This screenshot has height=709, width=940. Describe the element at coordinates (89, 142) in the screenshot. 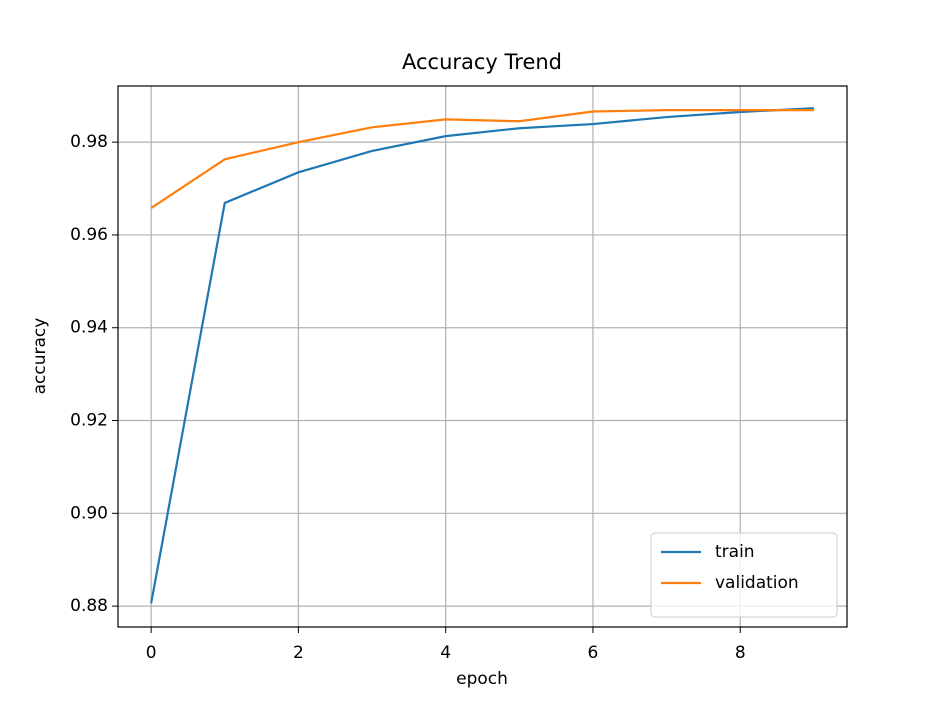

I see `y-tick-label: 0.98` at that location.